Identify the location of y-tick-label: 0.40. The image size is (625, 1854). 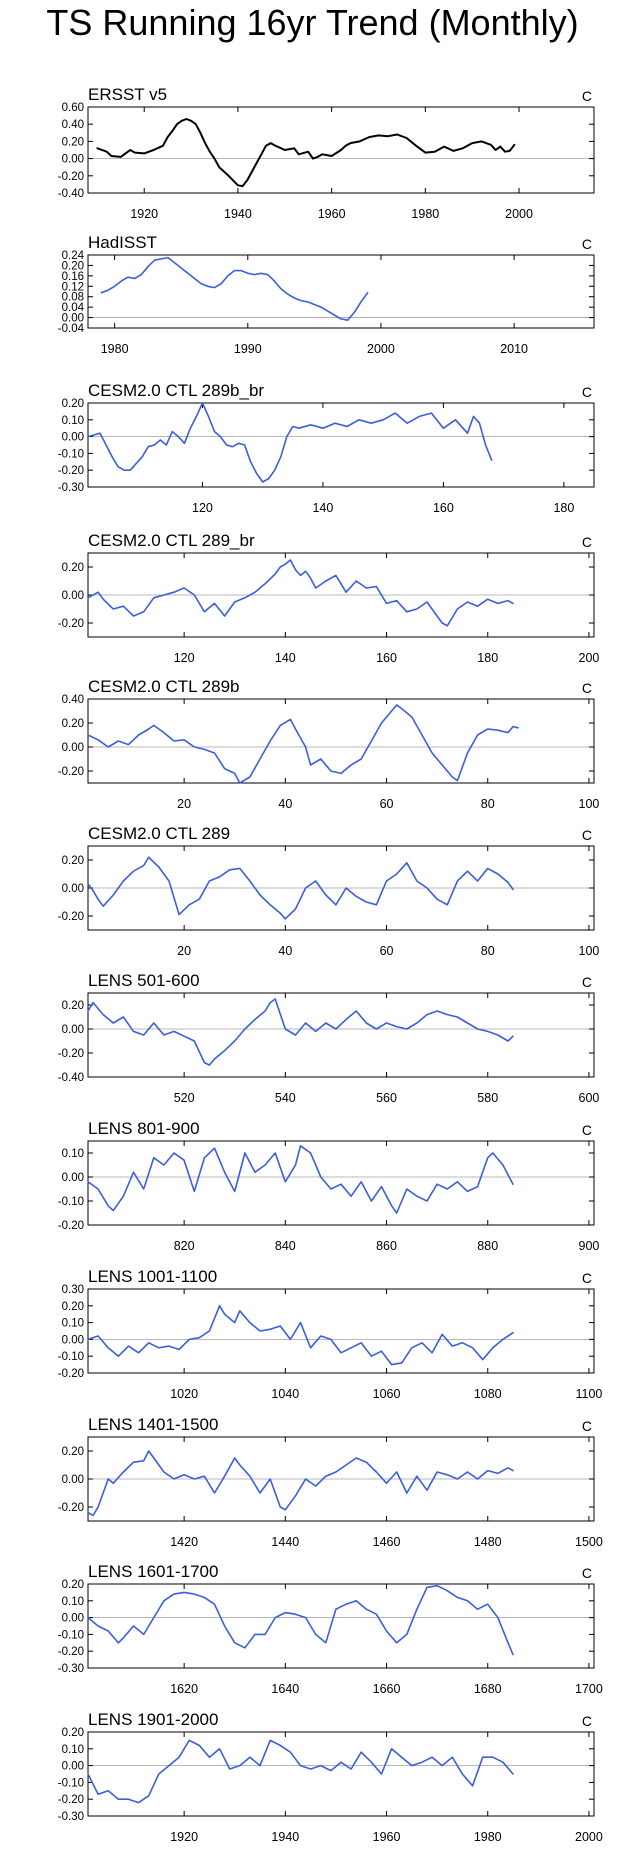
(73, 700).